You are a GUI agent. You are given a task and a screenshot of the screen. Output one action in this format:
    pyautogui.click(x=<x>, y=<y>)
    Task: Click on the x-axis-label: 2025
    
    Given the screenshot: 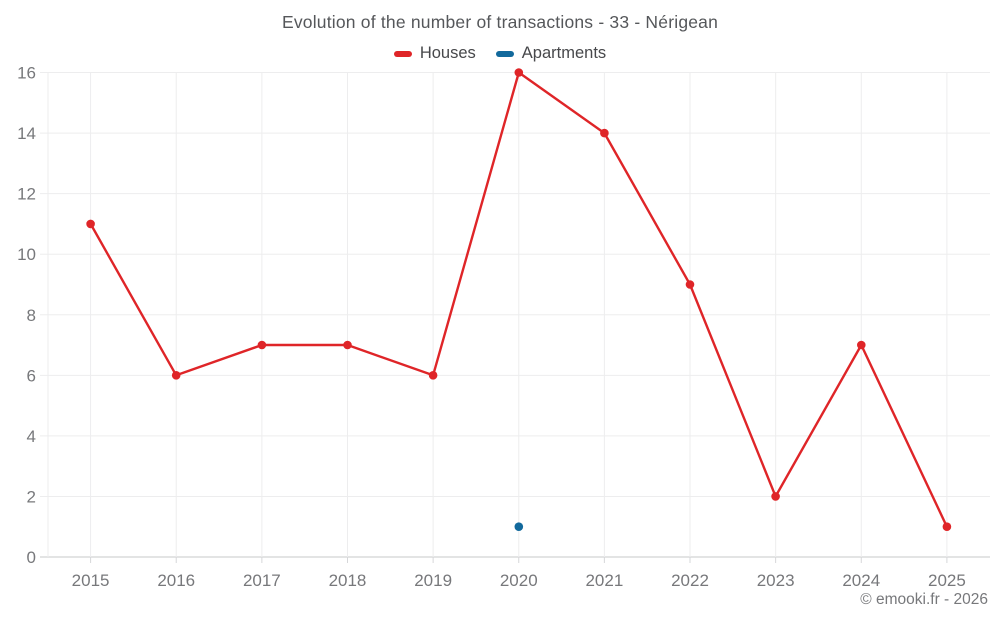 What is the action you would take?
    pyautogui.click(x=947, y=580)
    